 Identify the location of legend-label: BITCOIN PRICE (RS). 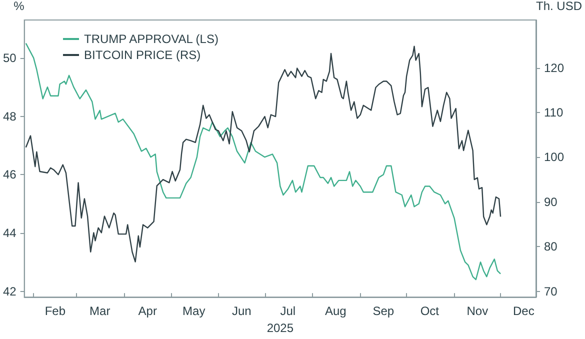
(142, 55).